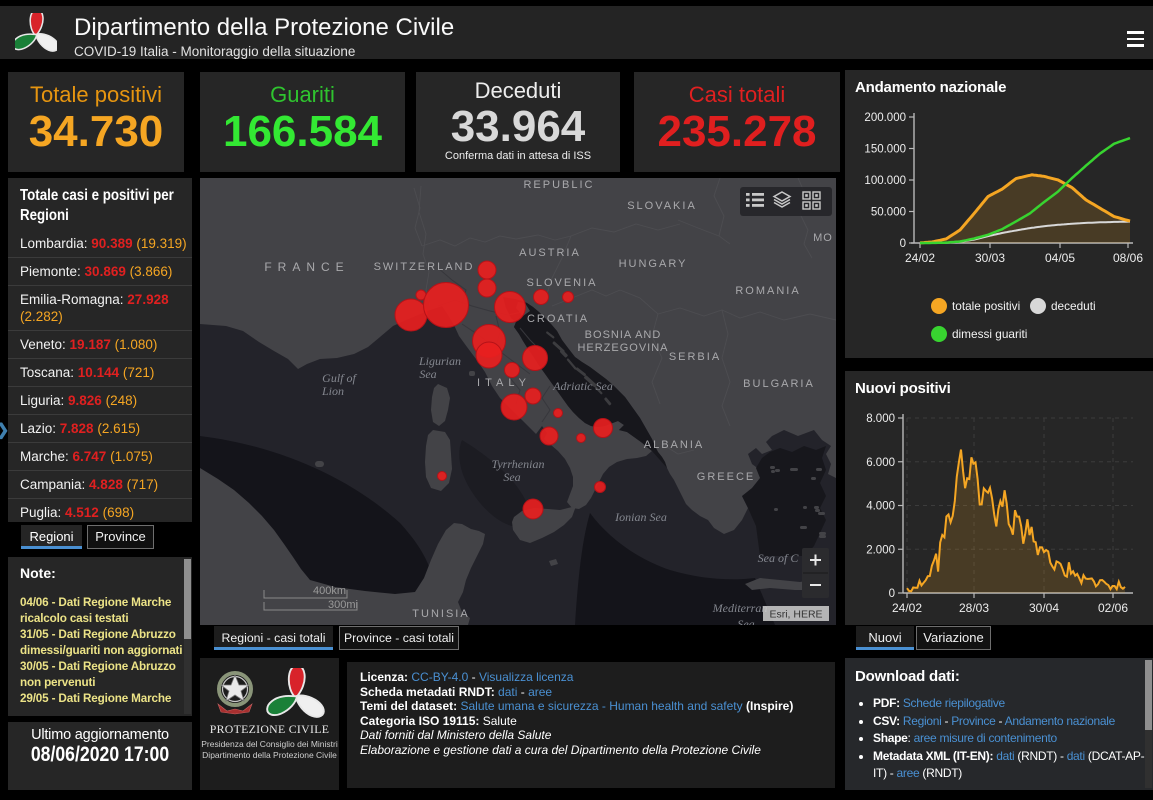  Describe the element at coordinates (558, 319) in the screenshot. I see `svg-text: CROATIA` at that location.